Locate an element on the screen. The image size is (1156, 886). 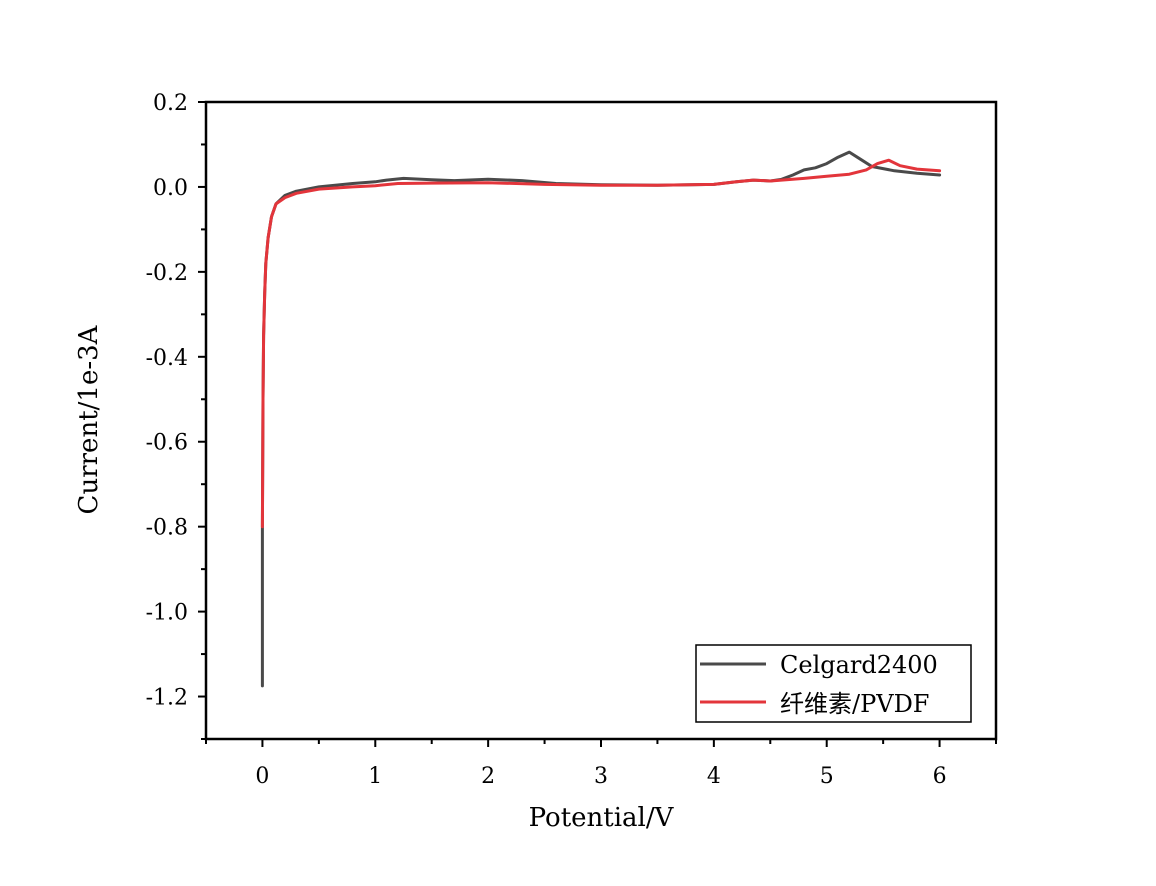
legend-box is located at coordinates (833, 683).